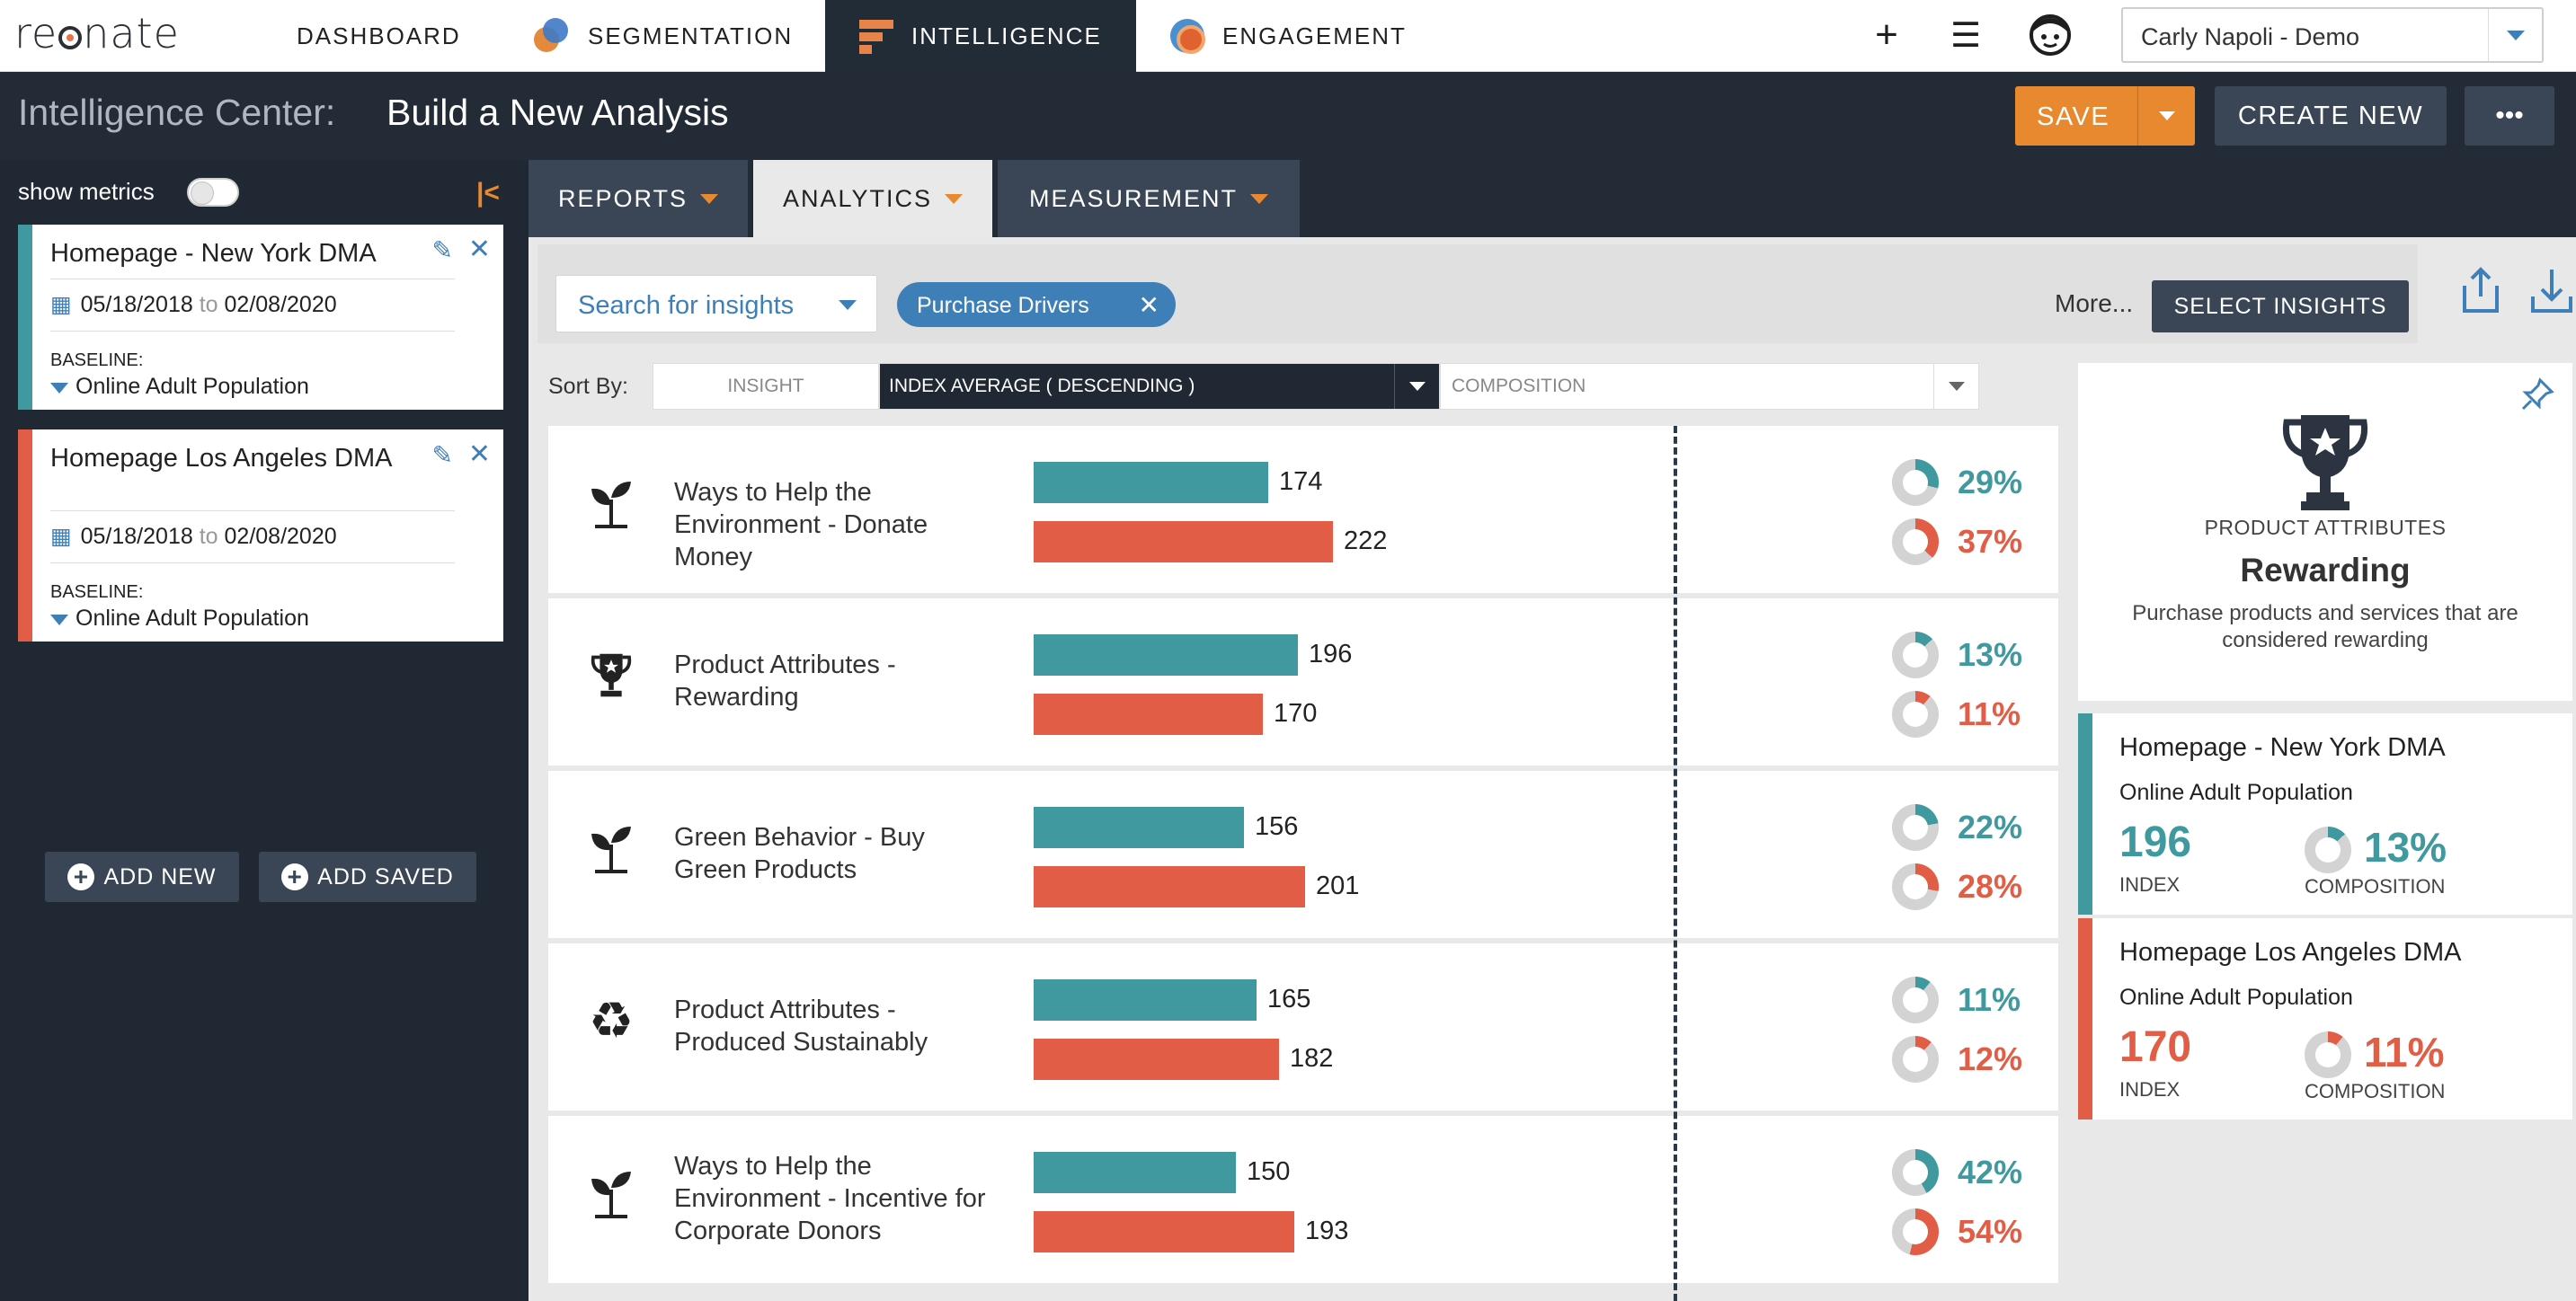 Image resolution: width=2576 pixels, height=1301 pixels. I want to click on nav-engagement: ENGAGEMENT, so click(1288, 36).